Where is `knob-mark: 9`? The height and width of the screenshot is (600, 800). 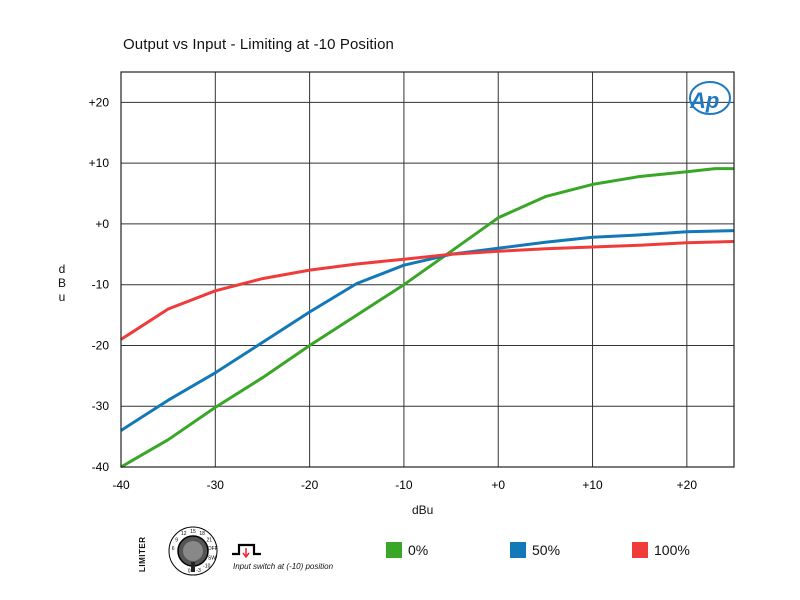
knob-mark: 9 is located at coordinates (176, 540).